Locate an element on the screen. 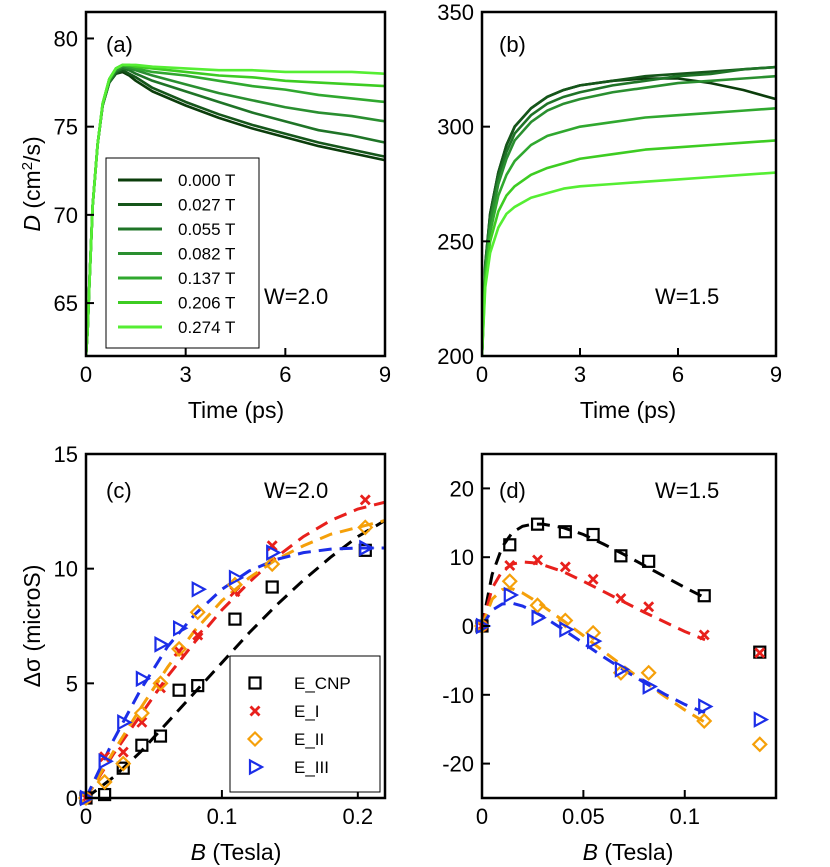 The width and height of the screenshot is (830, 867). panel-a-label: (a) is located at coordinates (119, 44).